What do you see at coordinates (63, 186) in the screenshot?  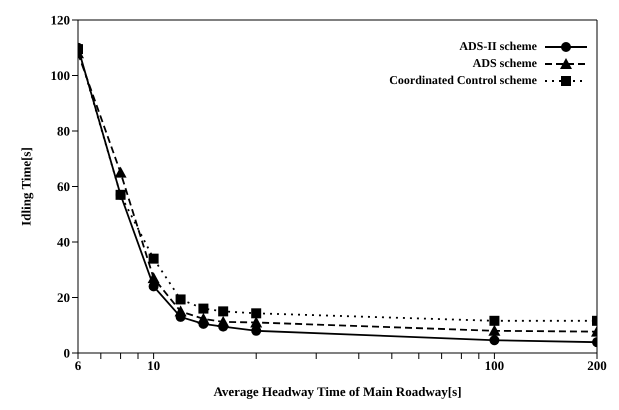 I see `y-tick-label: 60` at bounding box center [63, 186].